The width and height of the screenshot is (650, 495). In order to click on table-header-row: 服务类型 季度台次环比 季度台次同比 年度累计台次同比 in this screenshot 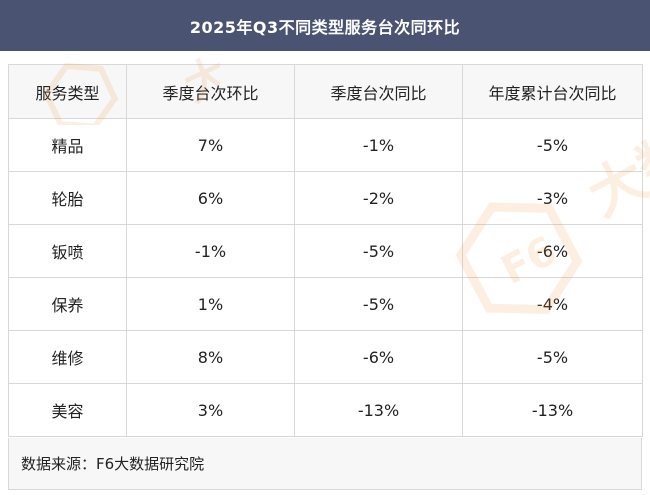, I will do `click(325, 91)`.